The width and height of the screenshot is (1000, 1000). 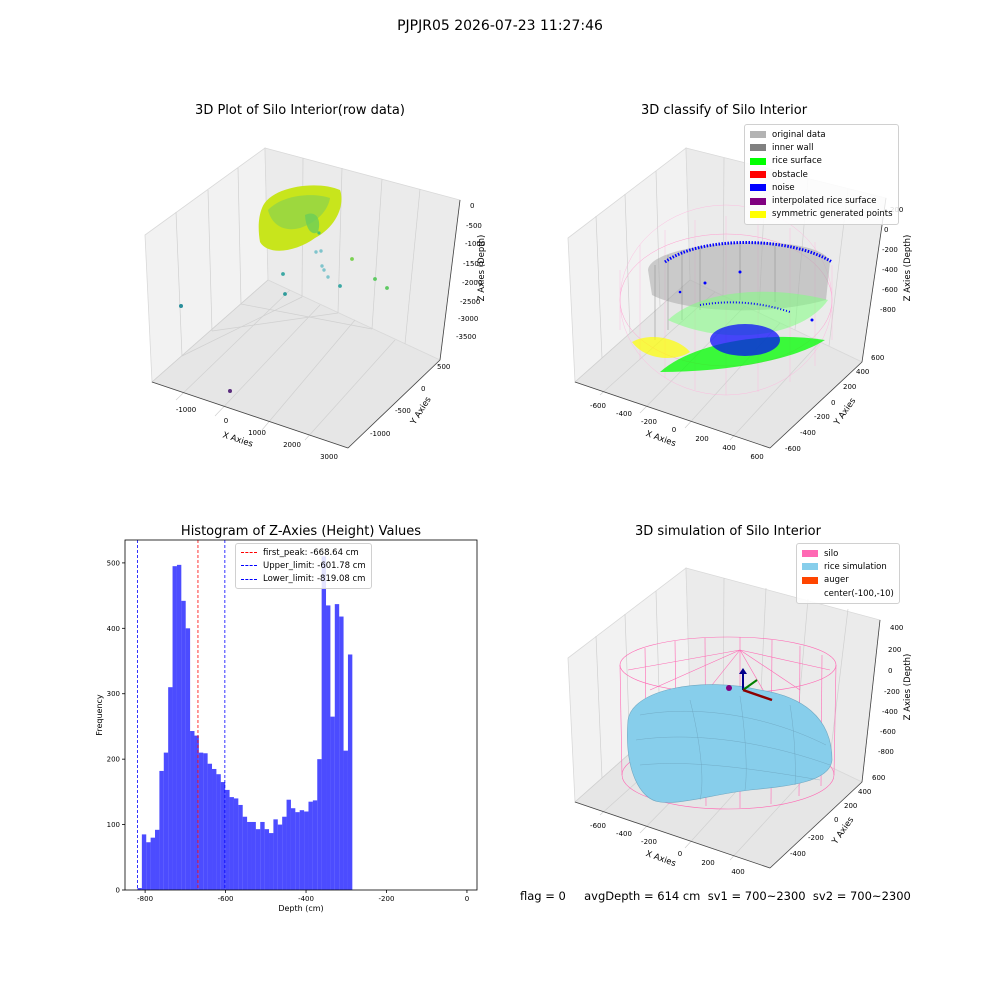 I want to click on simulation-ytick: 200, so click(x=850, y=806).